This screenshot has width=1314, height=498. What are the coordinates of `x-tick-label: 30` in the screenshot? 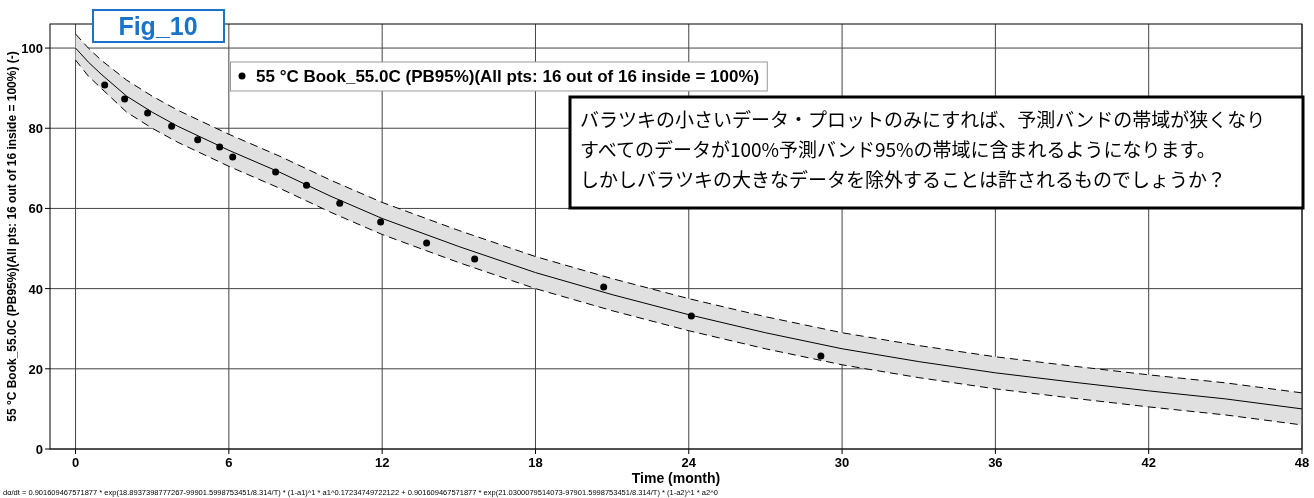 It's located at (842, 462).